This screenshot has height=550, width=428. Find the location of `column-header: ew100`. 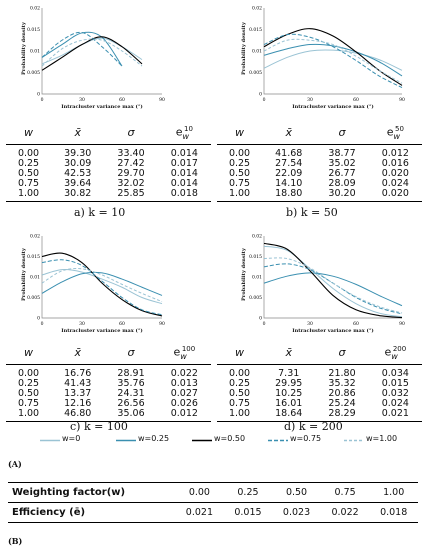

column-header: ew100 is located at coordinates (184, 355).